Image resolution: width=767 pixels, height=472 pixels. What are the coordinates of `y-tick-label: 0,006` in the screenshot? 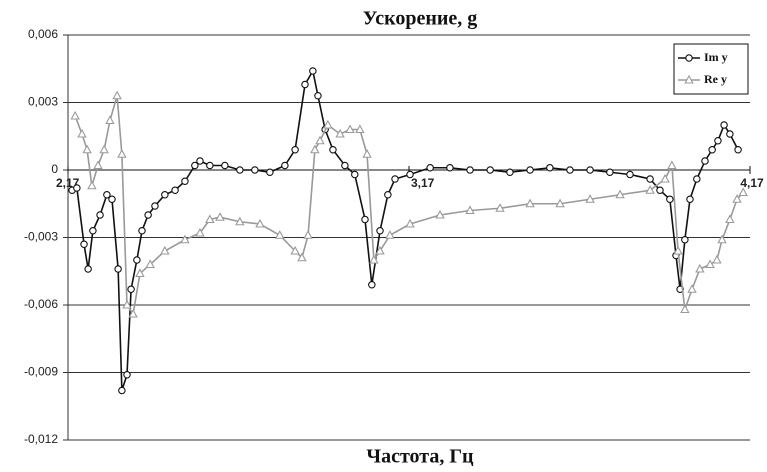 It's located at (43, 34).